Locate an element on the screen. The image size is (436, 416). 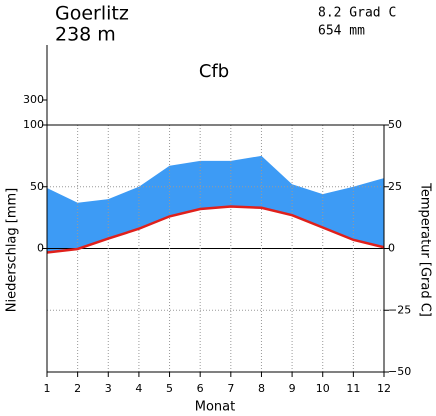
x-axis-label: Monat is located at coordinates (215, 407).